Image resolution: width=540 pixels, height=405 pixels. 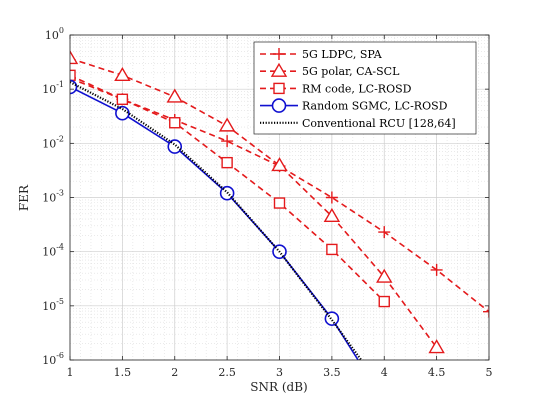 What do you see at coordinates (70, 372) in the screenshot?
I see `x-tick-label: 1` at bounding box center [70, 372].